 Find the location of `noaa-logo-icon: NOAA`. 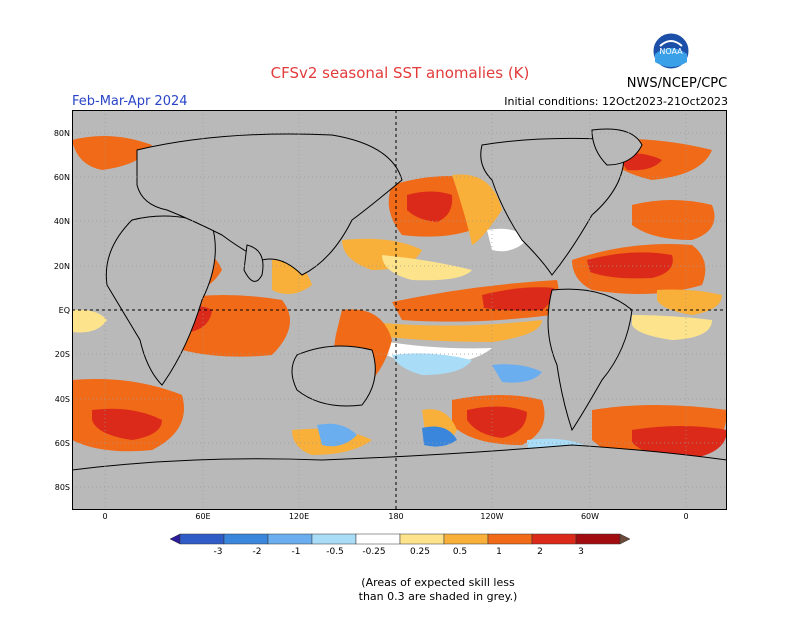

noaa-logo-icon: NOAA is located at coordinates (671, 51).